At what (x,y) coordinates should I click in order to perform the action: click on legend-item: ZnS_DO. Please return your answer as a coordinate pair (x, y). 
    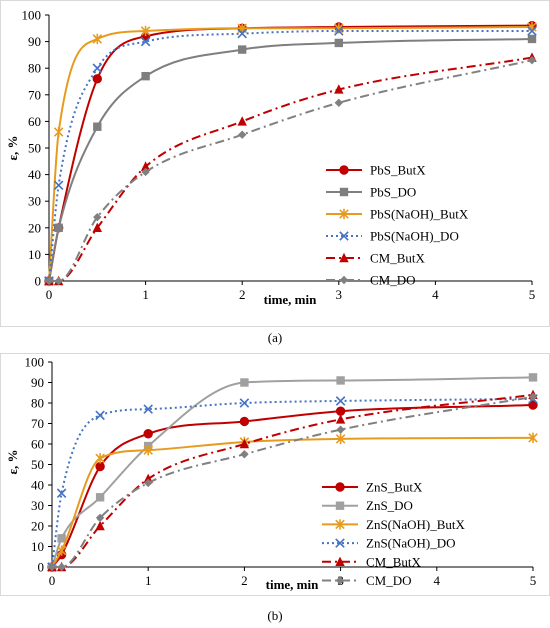
    Looking at the image, I should click on (367, 505).